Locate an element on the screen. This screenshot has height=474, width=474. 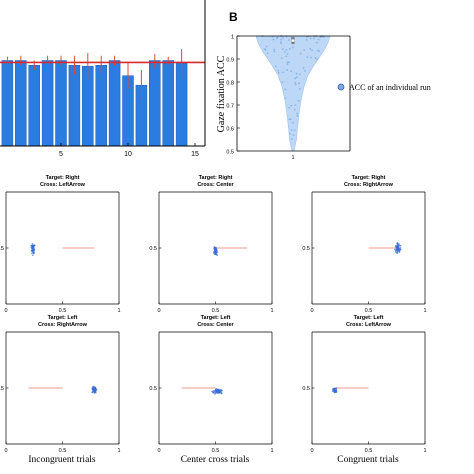
violin-y-axis-label: Gaze fixation ACC is located at coordinates (221, 93).